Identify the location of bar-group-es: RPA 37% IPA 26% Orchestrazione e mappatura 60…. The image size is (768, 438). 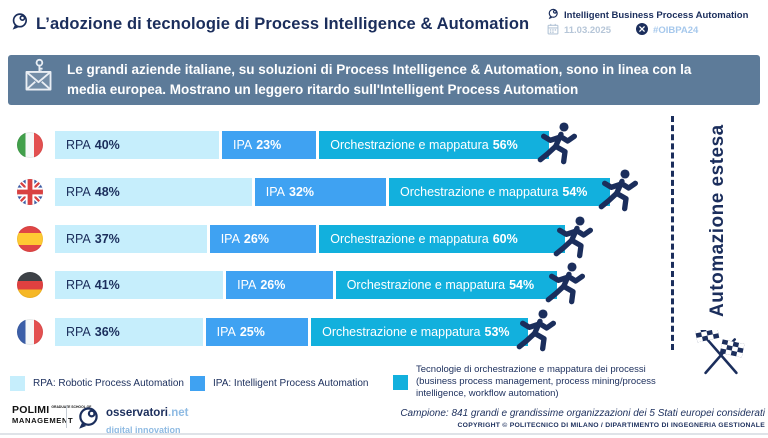
(310, 238).